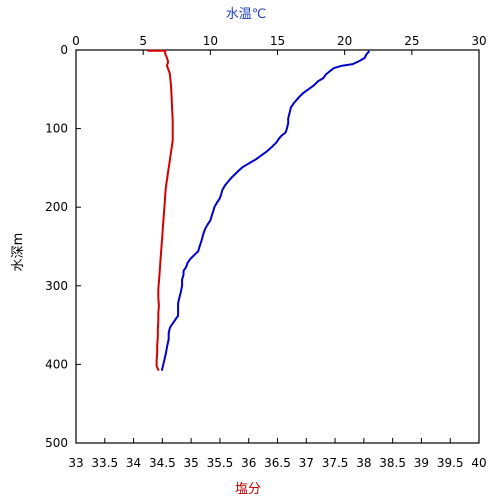 The height and width of the screenshot is (504, 500). I want to click on bottom-axis-tick-label: 37, so click(306, 463).